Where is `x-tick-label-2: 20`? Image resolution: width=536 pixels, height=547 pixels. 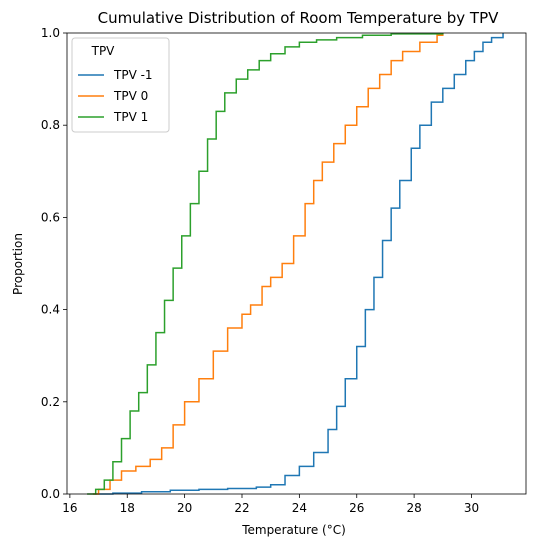 x-tick-label-2: 20 is located at coordinates (184, 508).